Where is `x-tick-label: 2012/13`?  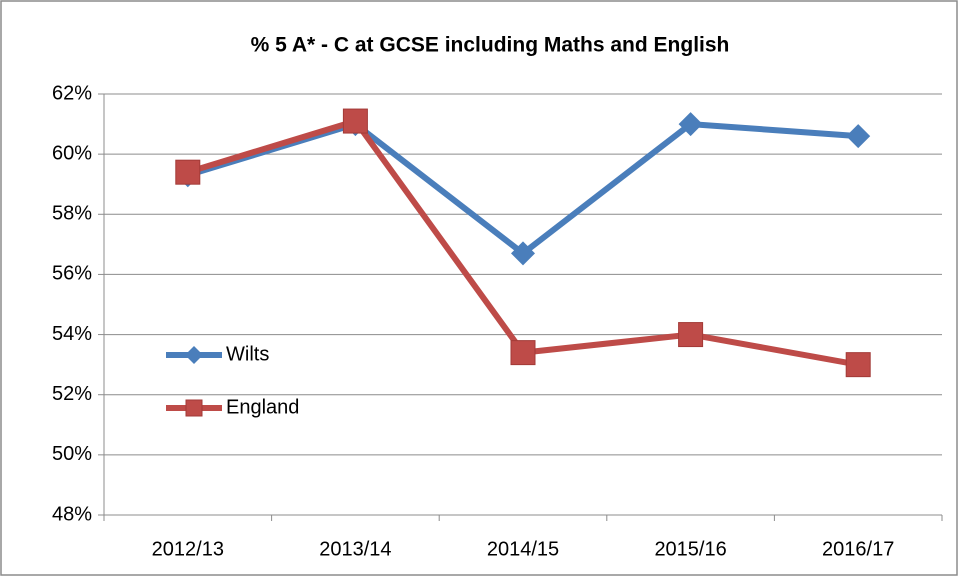
x-tick-label: 2012/13 is located at coordinates (188, 549).